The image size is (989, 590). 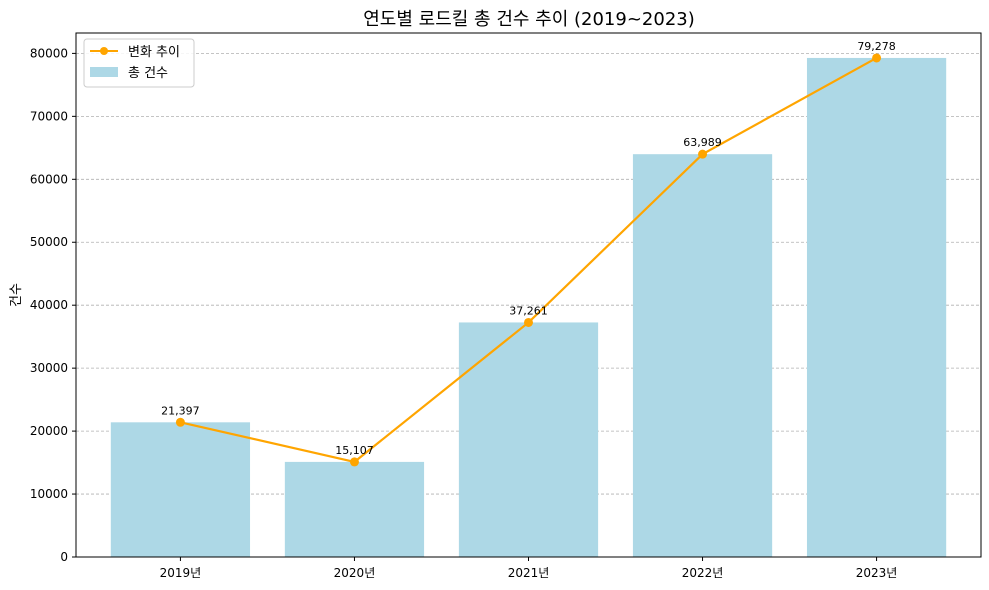 I want to click on y-tick-label: 30000, so click(x=49, y=368).